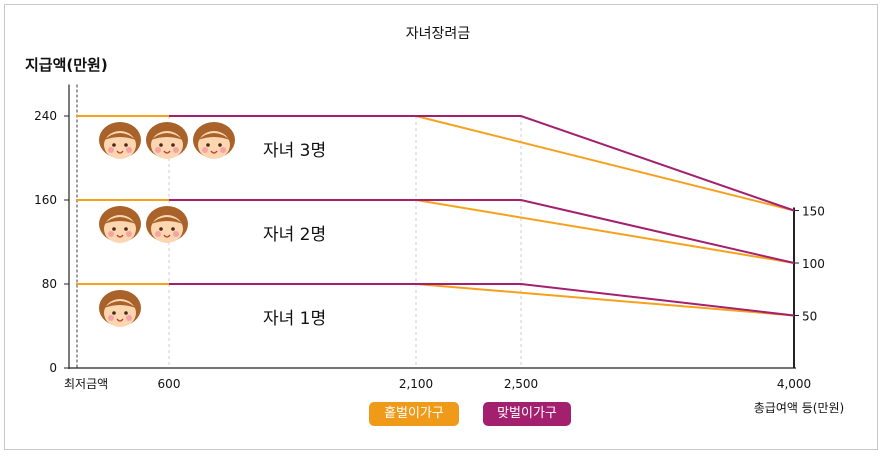 This screenshot has height=462, width=884. What do you see at coordinates (809, 317) in the screenshot?
I see `right-tick-label-50: 50` at bounding box center [809, 317].